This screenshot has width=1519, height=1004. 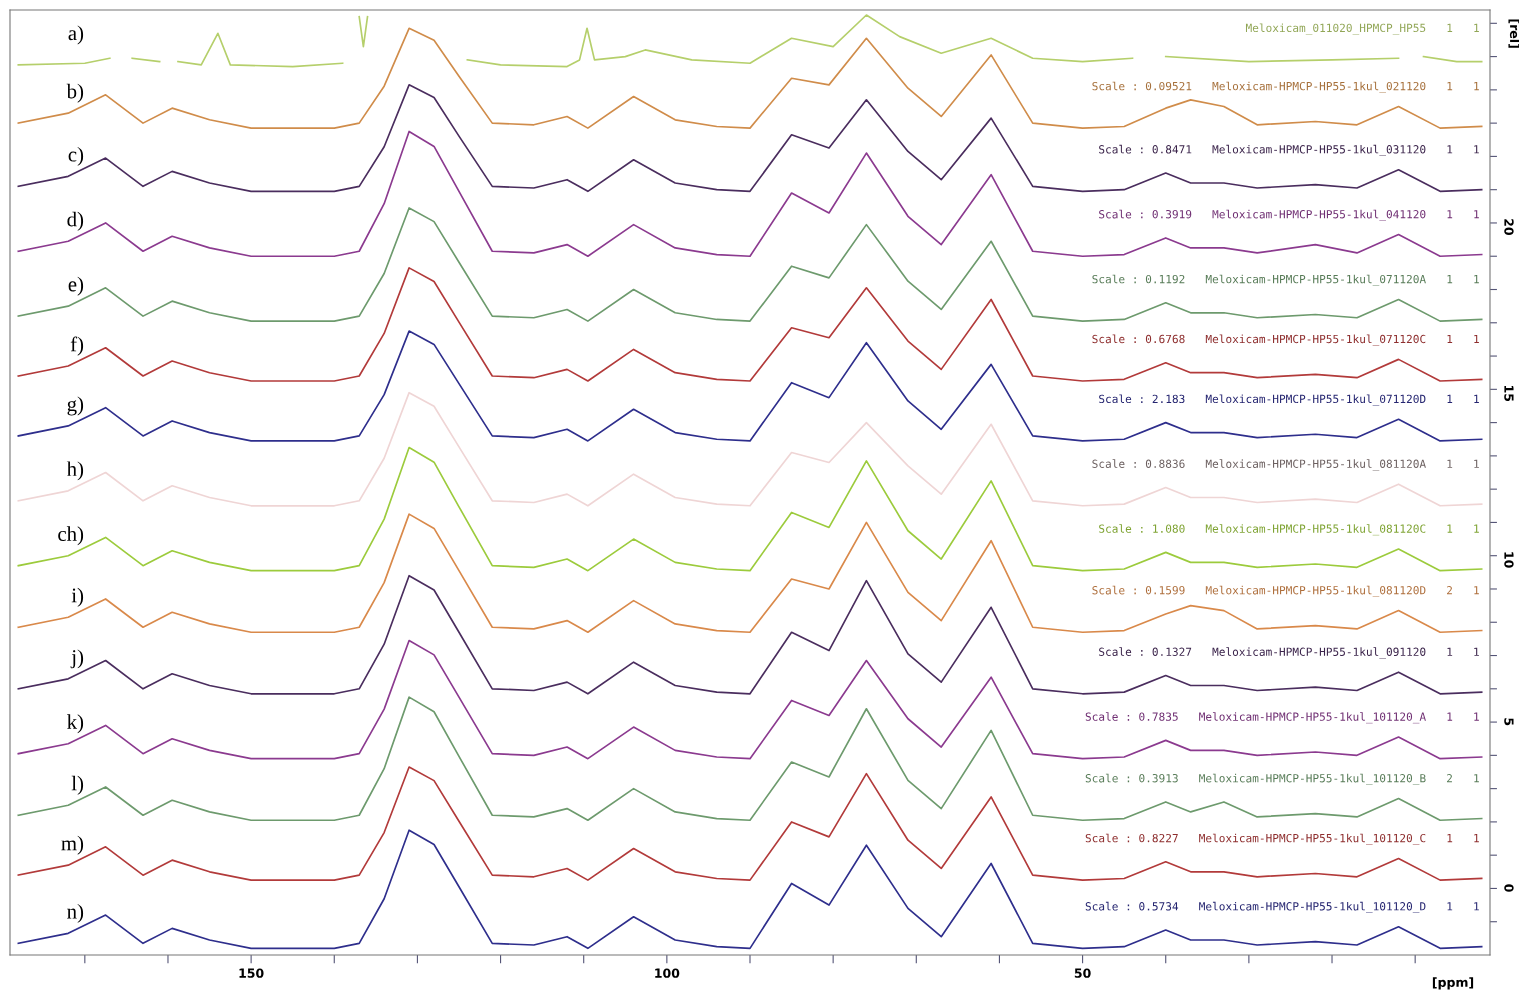 I want to click on series-label: d), so click(x=75, y=221).